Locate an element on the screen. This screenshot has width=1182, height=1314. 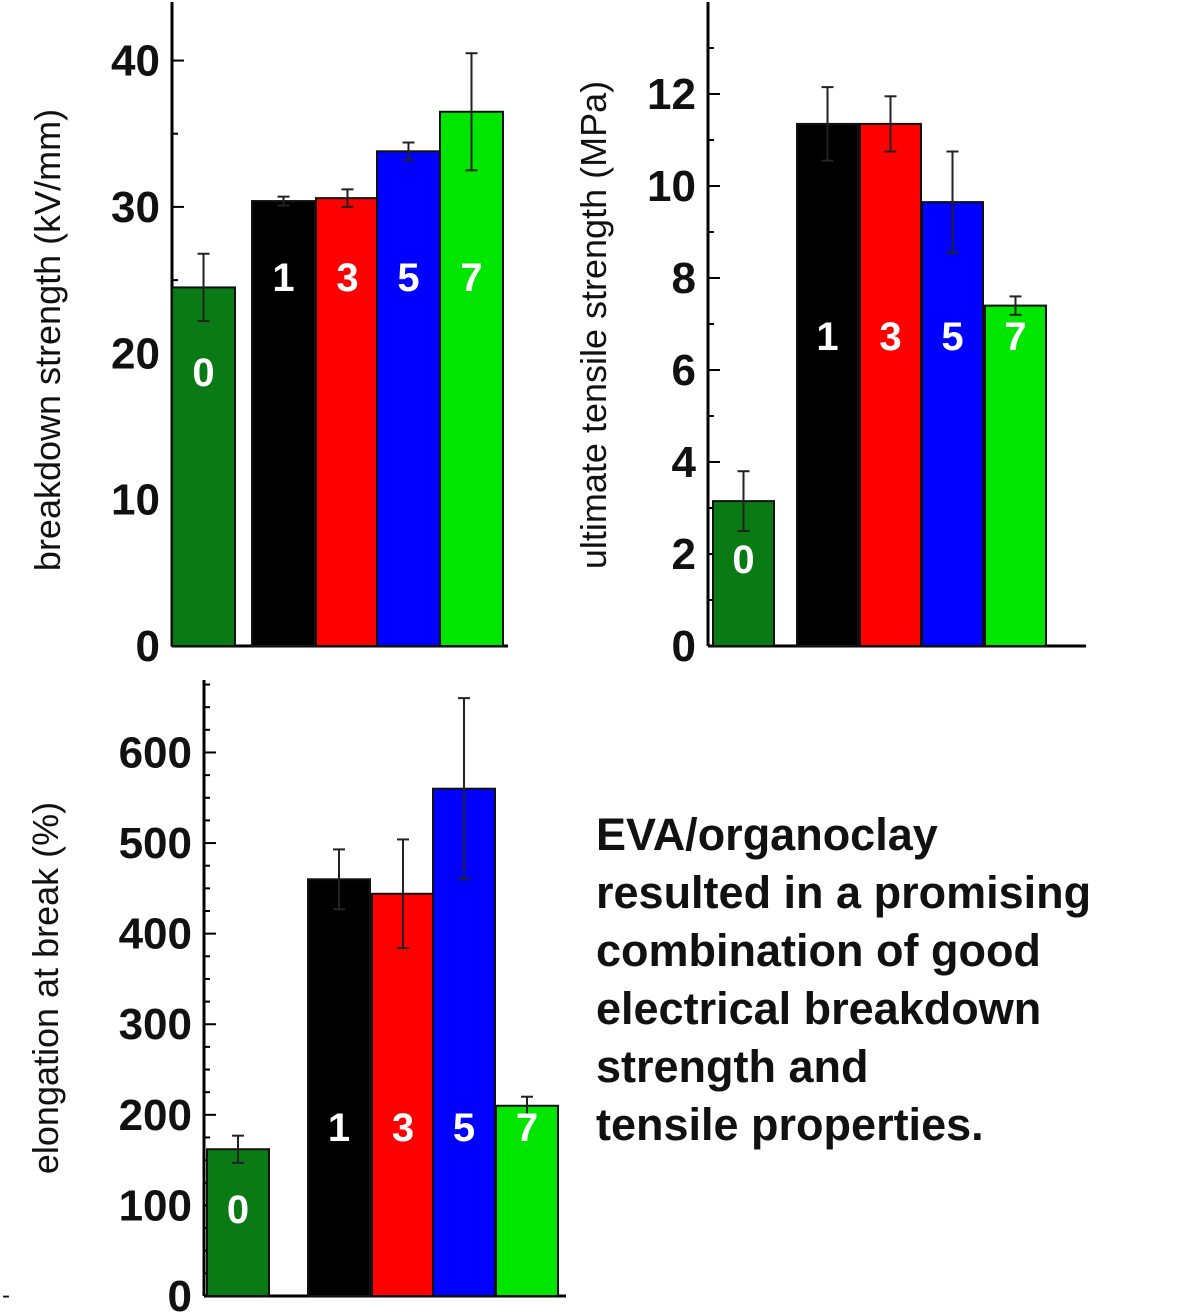
y-tick-label: 30 is located at coordinates (135, 207).